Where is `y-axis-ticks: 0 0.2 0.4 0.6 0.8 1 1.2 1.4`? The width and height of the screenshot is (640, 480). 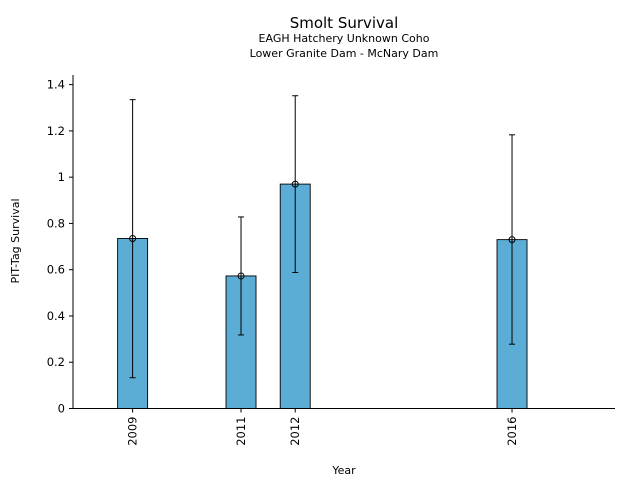 y-axis-ticks: 0 0.2 0.4 0.6 0.8 1 1.2 1.4 is located at coordinates (60, 247).